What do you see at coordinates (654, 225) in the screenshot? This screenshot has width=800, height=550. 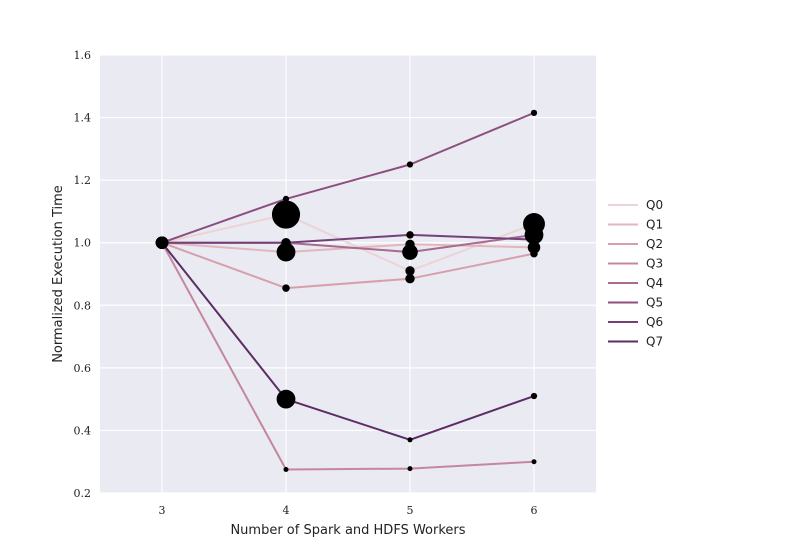 I see `legend-label-q1: Q1` at bounding box center [654, 225].